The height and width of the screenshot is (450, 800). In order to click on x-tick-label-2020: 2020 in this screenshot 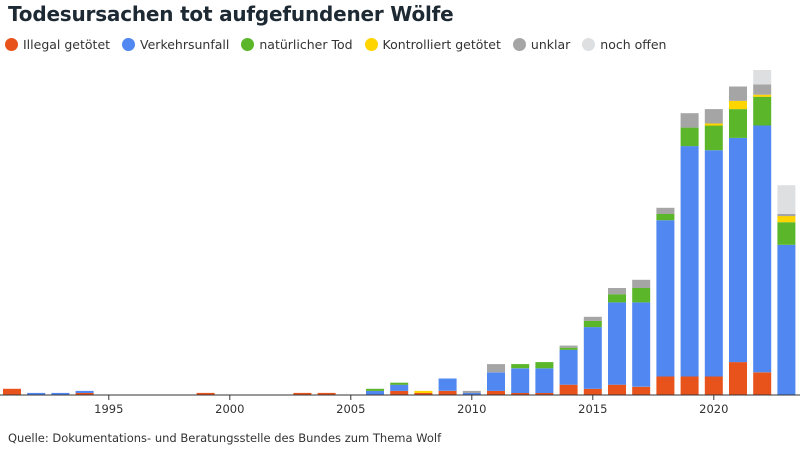, I will do `click(713, 409)`.